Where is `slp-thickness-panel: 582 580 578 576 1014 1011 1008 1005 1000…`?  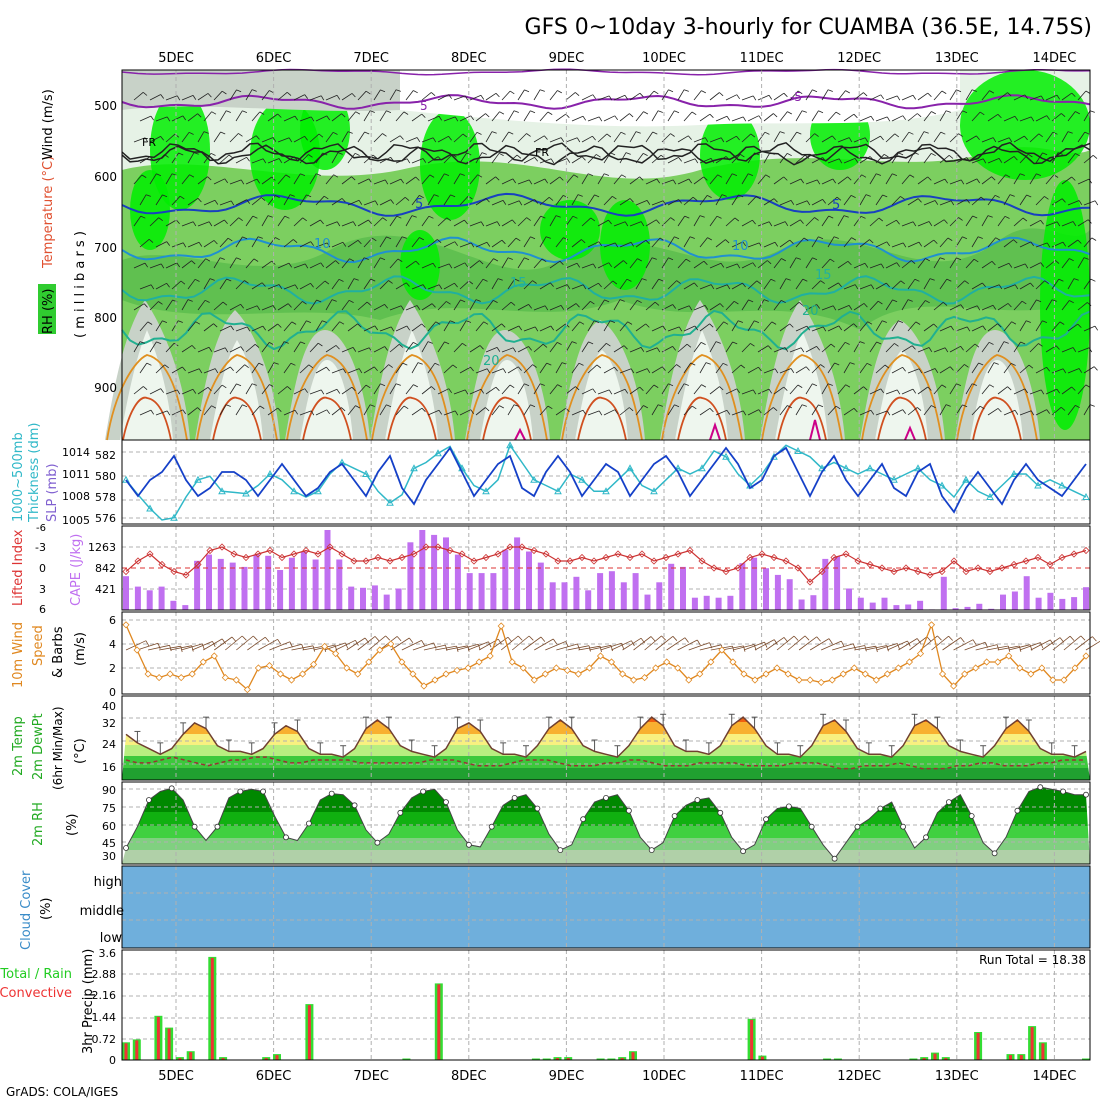
slp-thickness-panel: 582 580 578 576 1014 1011 1008 1005 1000… is located at coordinates (551, 475).